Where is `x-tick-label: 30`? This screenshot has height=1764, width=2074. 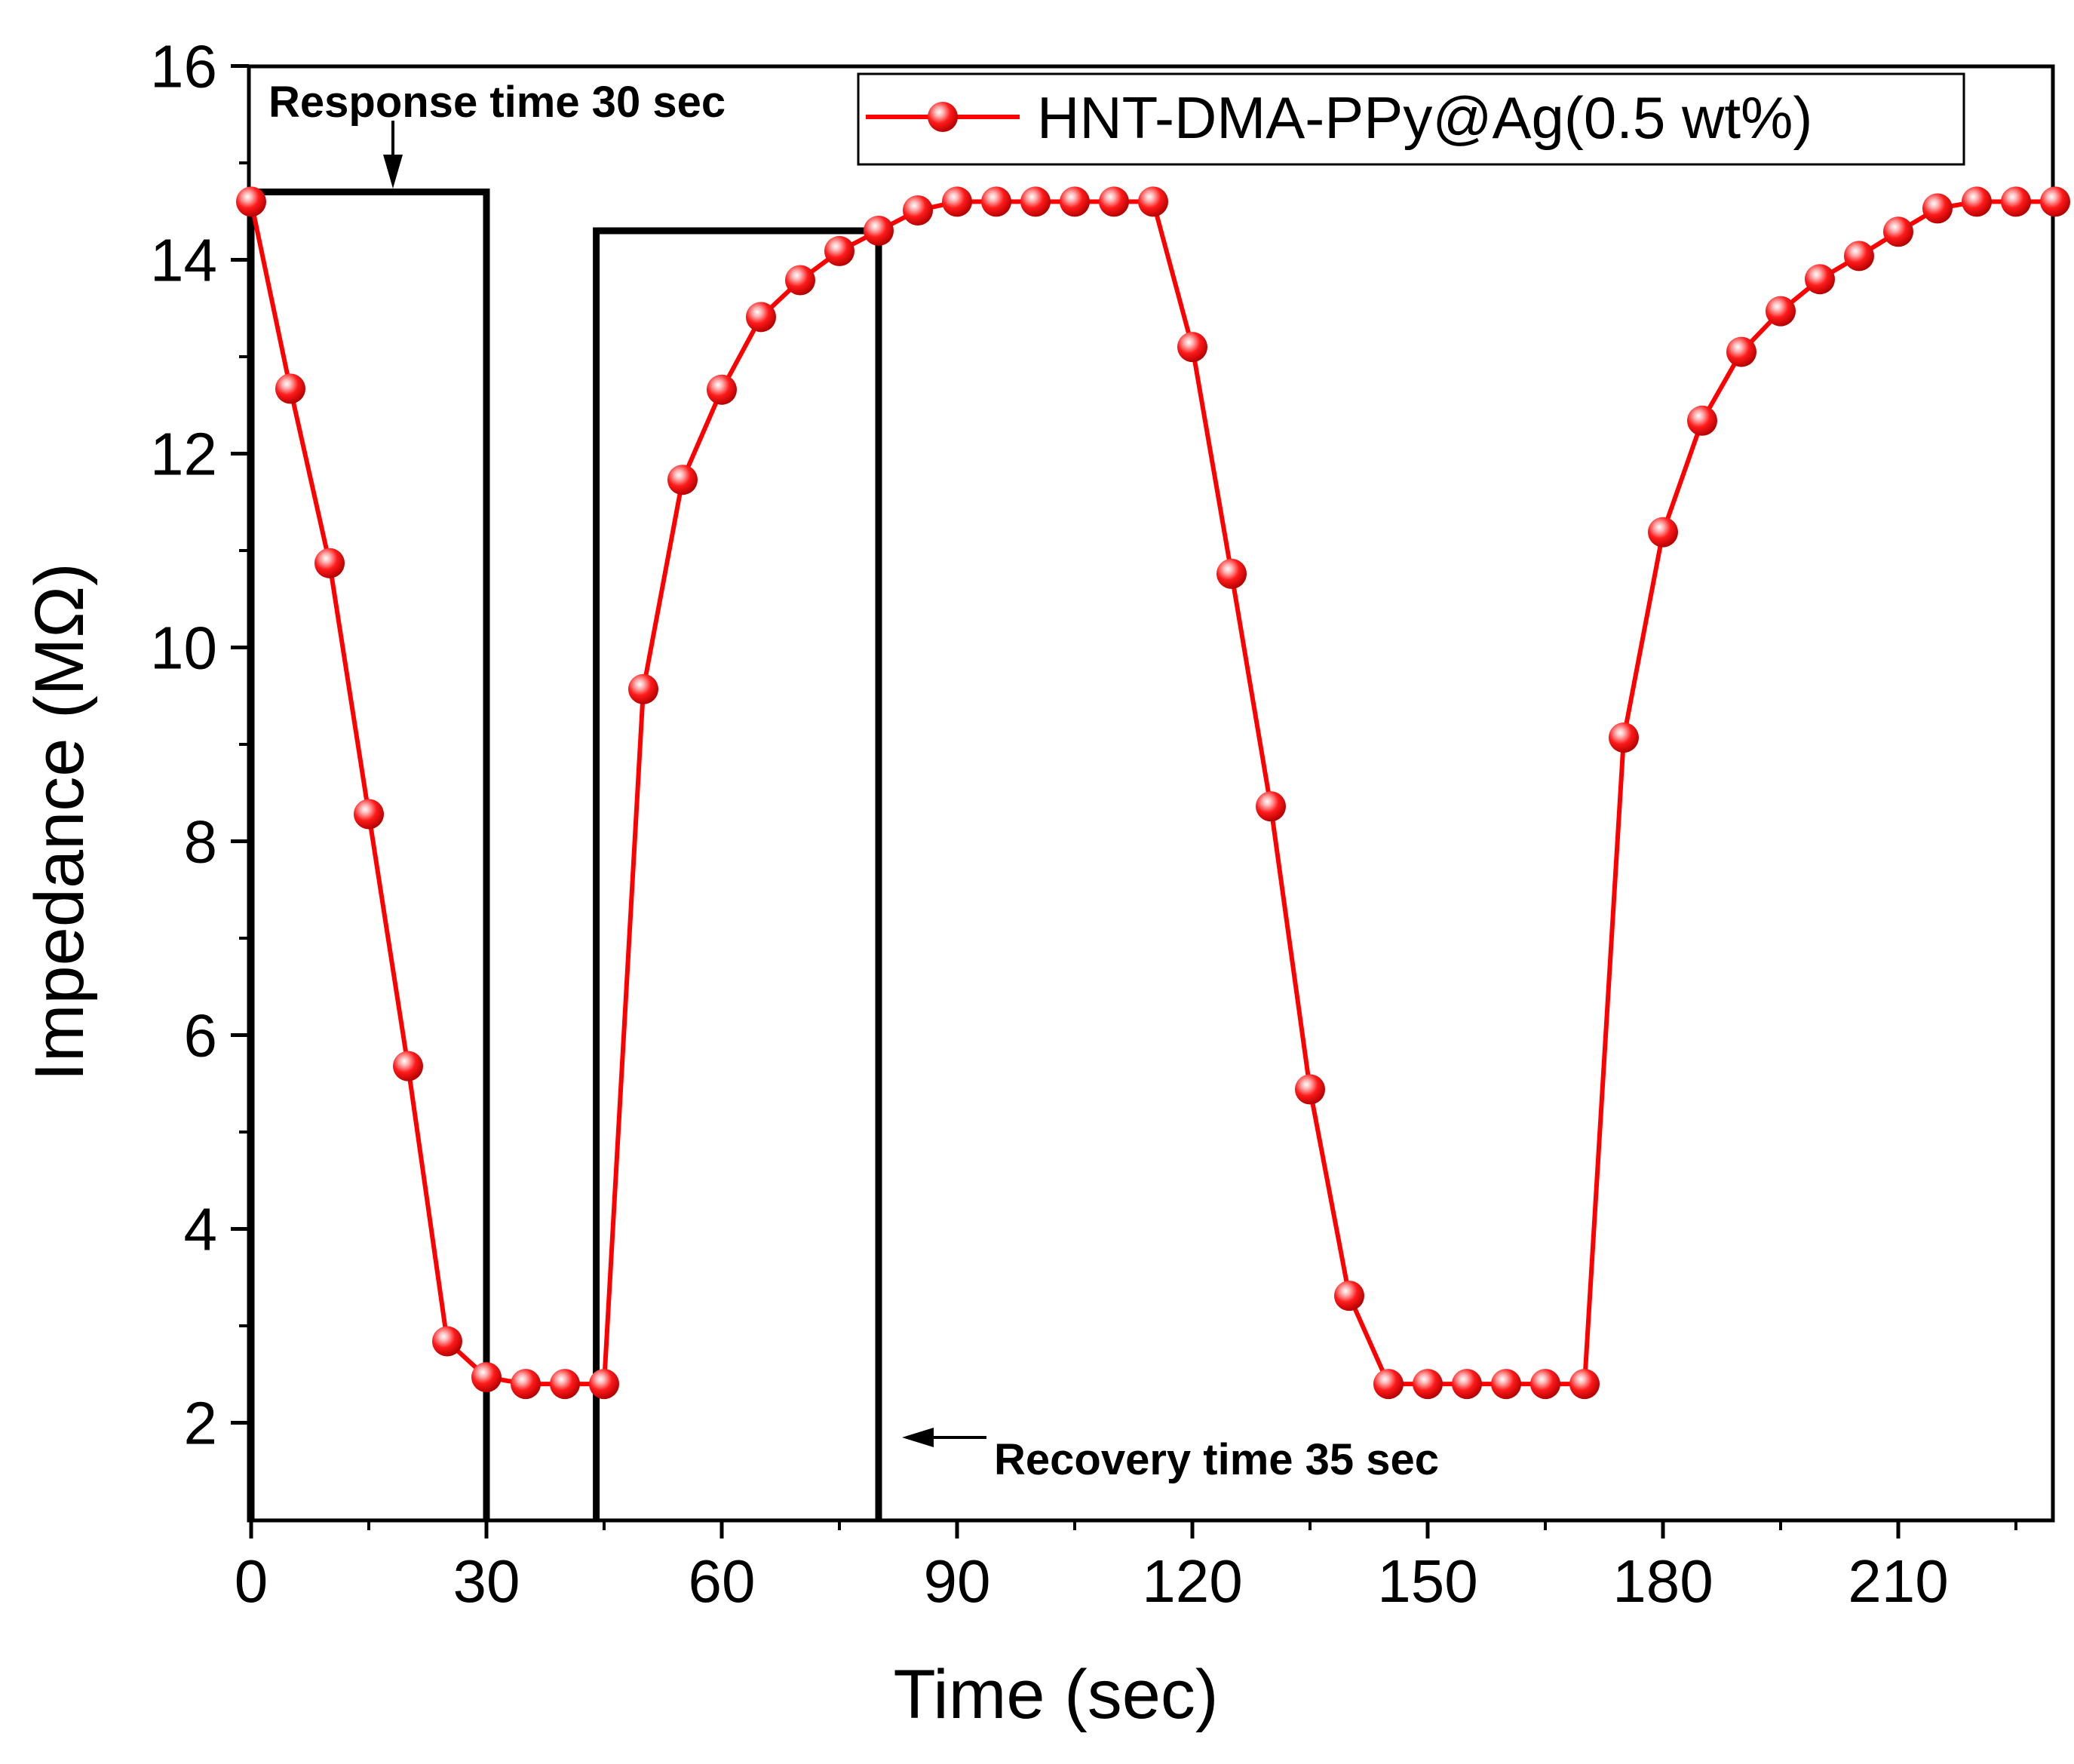 x-tick-label: 30 is located at coordinates (487, 1581).